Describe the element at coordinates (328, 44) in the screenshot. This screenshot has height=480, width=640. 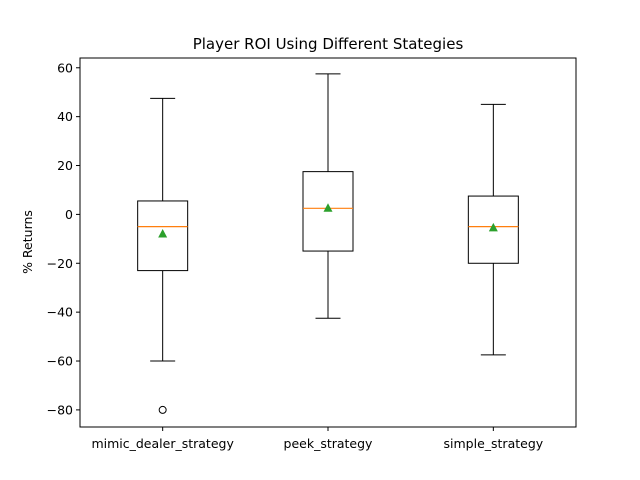
I see `chart-title: Player ROI Using Different Stategies` at that location.